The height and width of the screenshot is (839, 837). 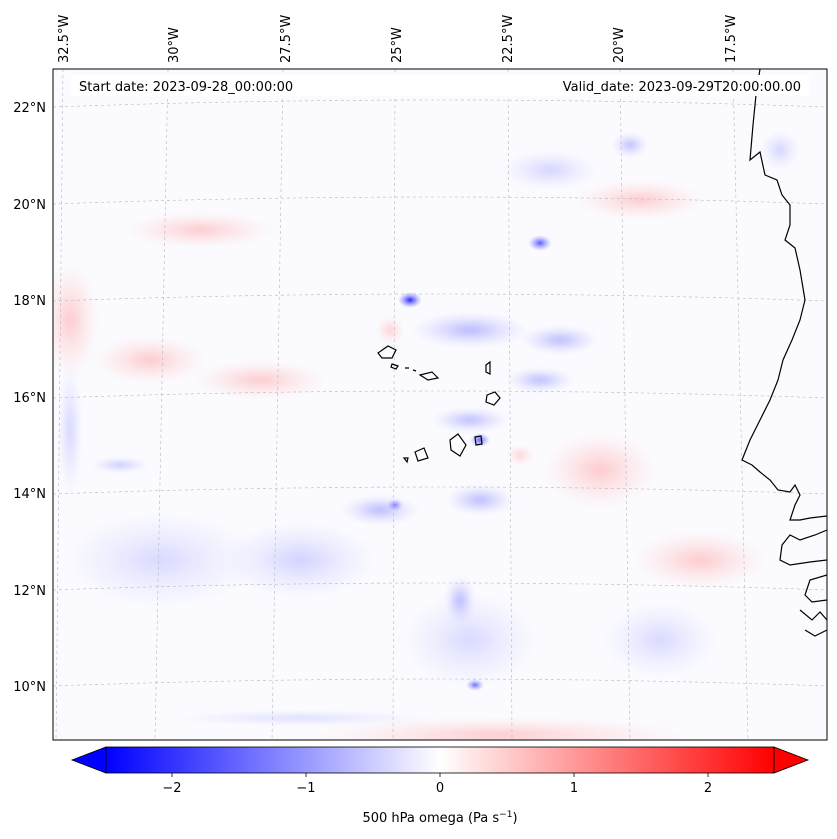 I want to click on lon-label: 32.5°W, so click(x=64, y=39).